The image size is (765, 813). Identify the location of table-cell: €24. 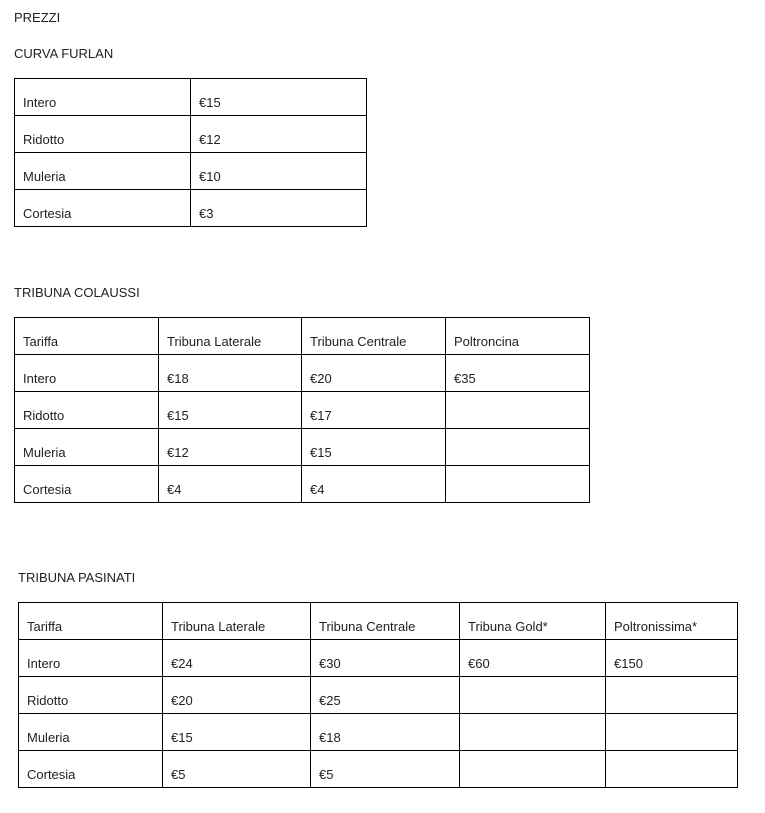
(236, 658).